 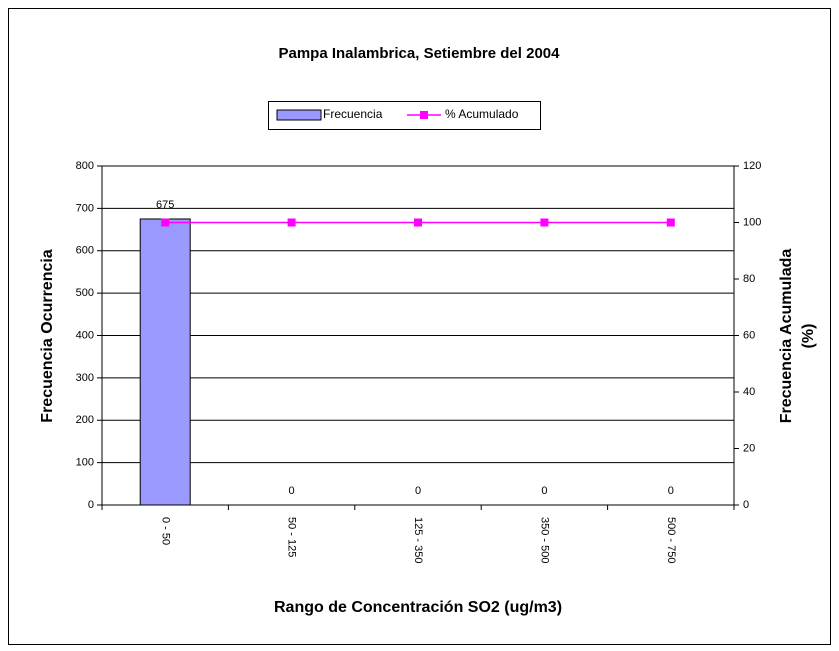 What do you see at coordinates (752, 166) in the screenshot?
I see `y2-tick-label: 120` at bounding box center [752, 166].